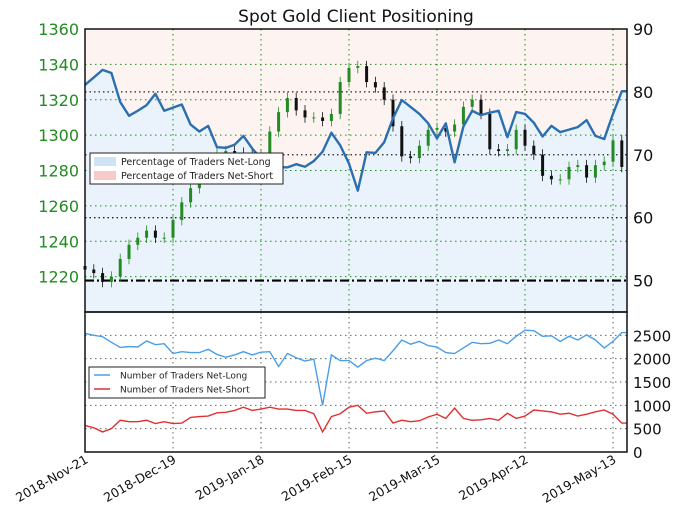 This screenshot has width=679, height=522. Describe the element at coordinates (185, 391) in the screenshot. I see `legend-label-count-short: Number of Traders Net-Short` at that location.